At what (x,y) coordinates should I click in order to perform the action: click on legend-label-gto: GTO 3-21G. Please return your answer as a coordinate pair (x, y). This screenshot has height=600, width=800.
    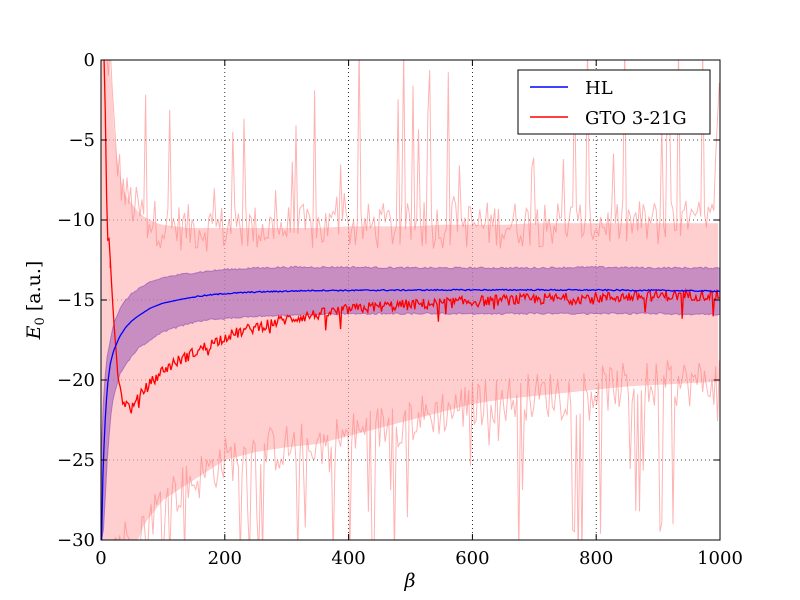
    Looking at the image, I should click on (636, 118).